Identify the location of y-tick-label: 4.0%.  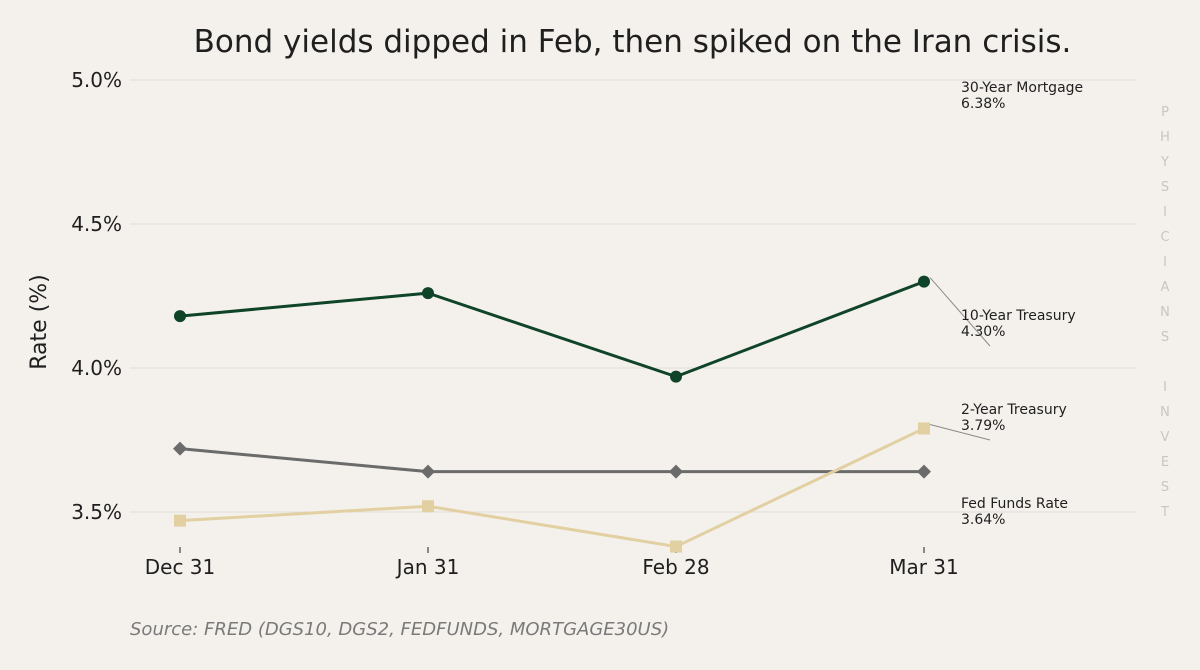
(96, 368).